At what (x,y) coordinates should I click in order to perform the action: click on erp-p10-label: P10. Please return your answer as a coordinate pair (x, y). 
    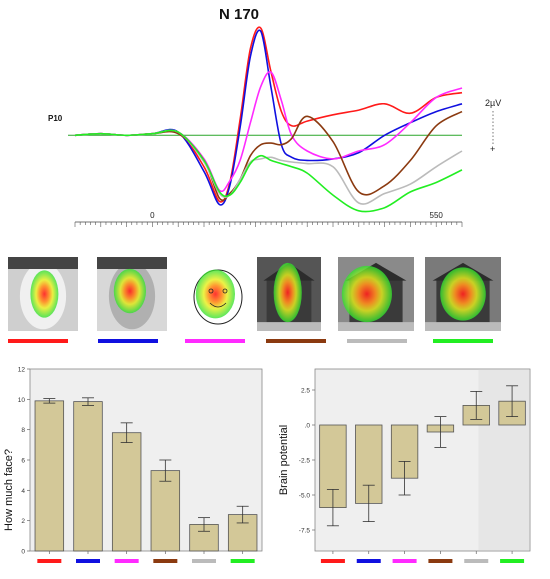
    Looking at the image, I should click on (55, 118).